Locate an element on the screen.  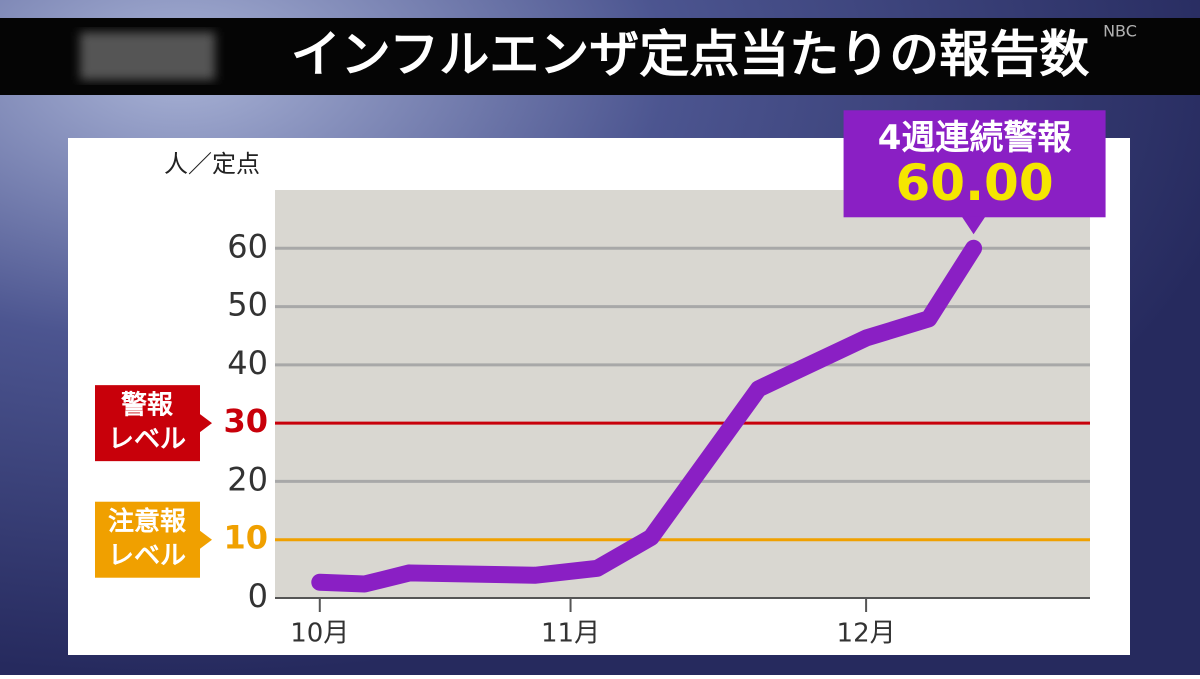
y-tick-label: 20 is located at coordinates (247, 479).